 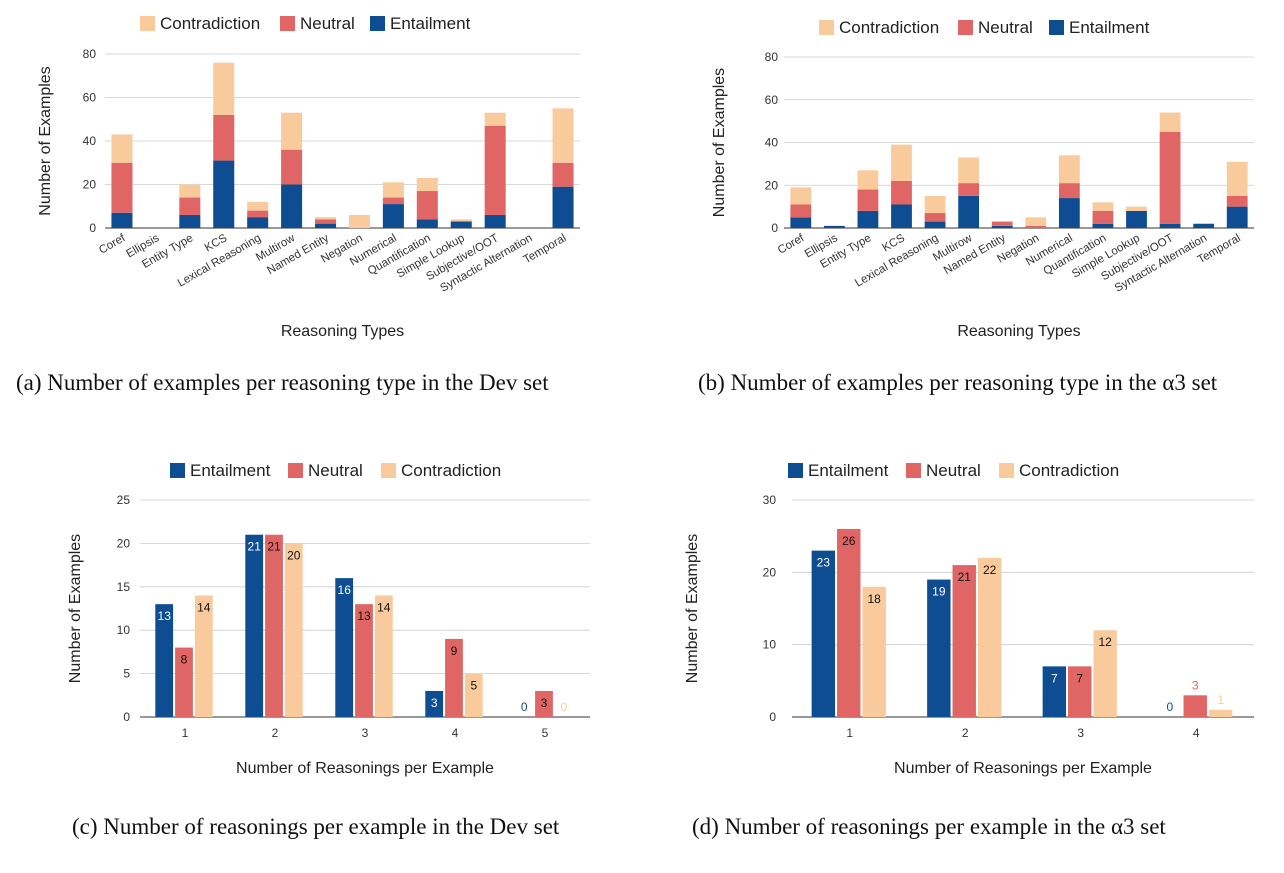 What do you see at coordinates (969, 211) in the screenshot?
I see `bar-entailment-multirow` at bounding box center [969, 211].